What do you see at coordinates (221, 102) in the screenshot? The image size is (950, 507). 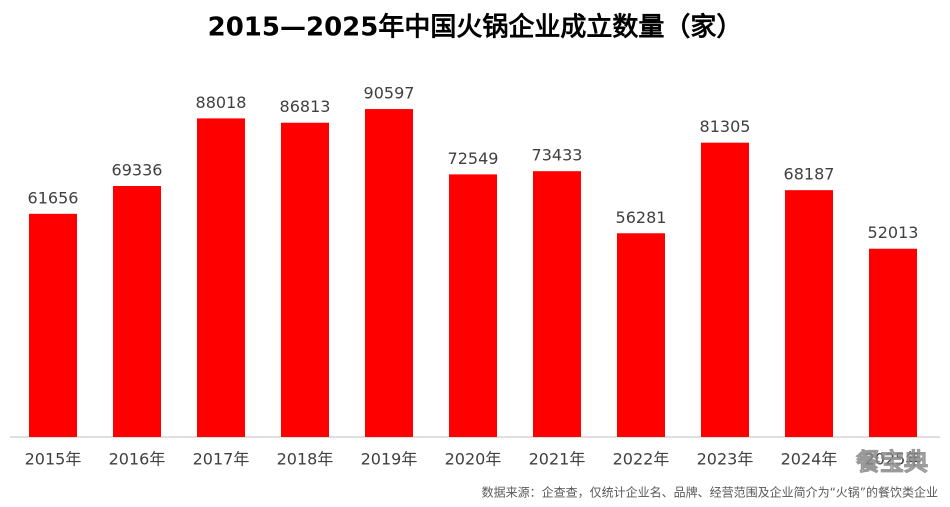 I see `data-label: 88018` at bounding box center [221, 102].